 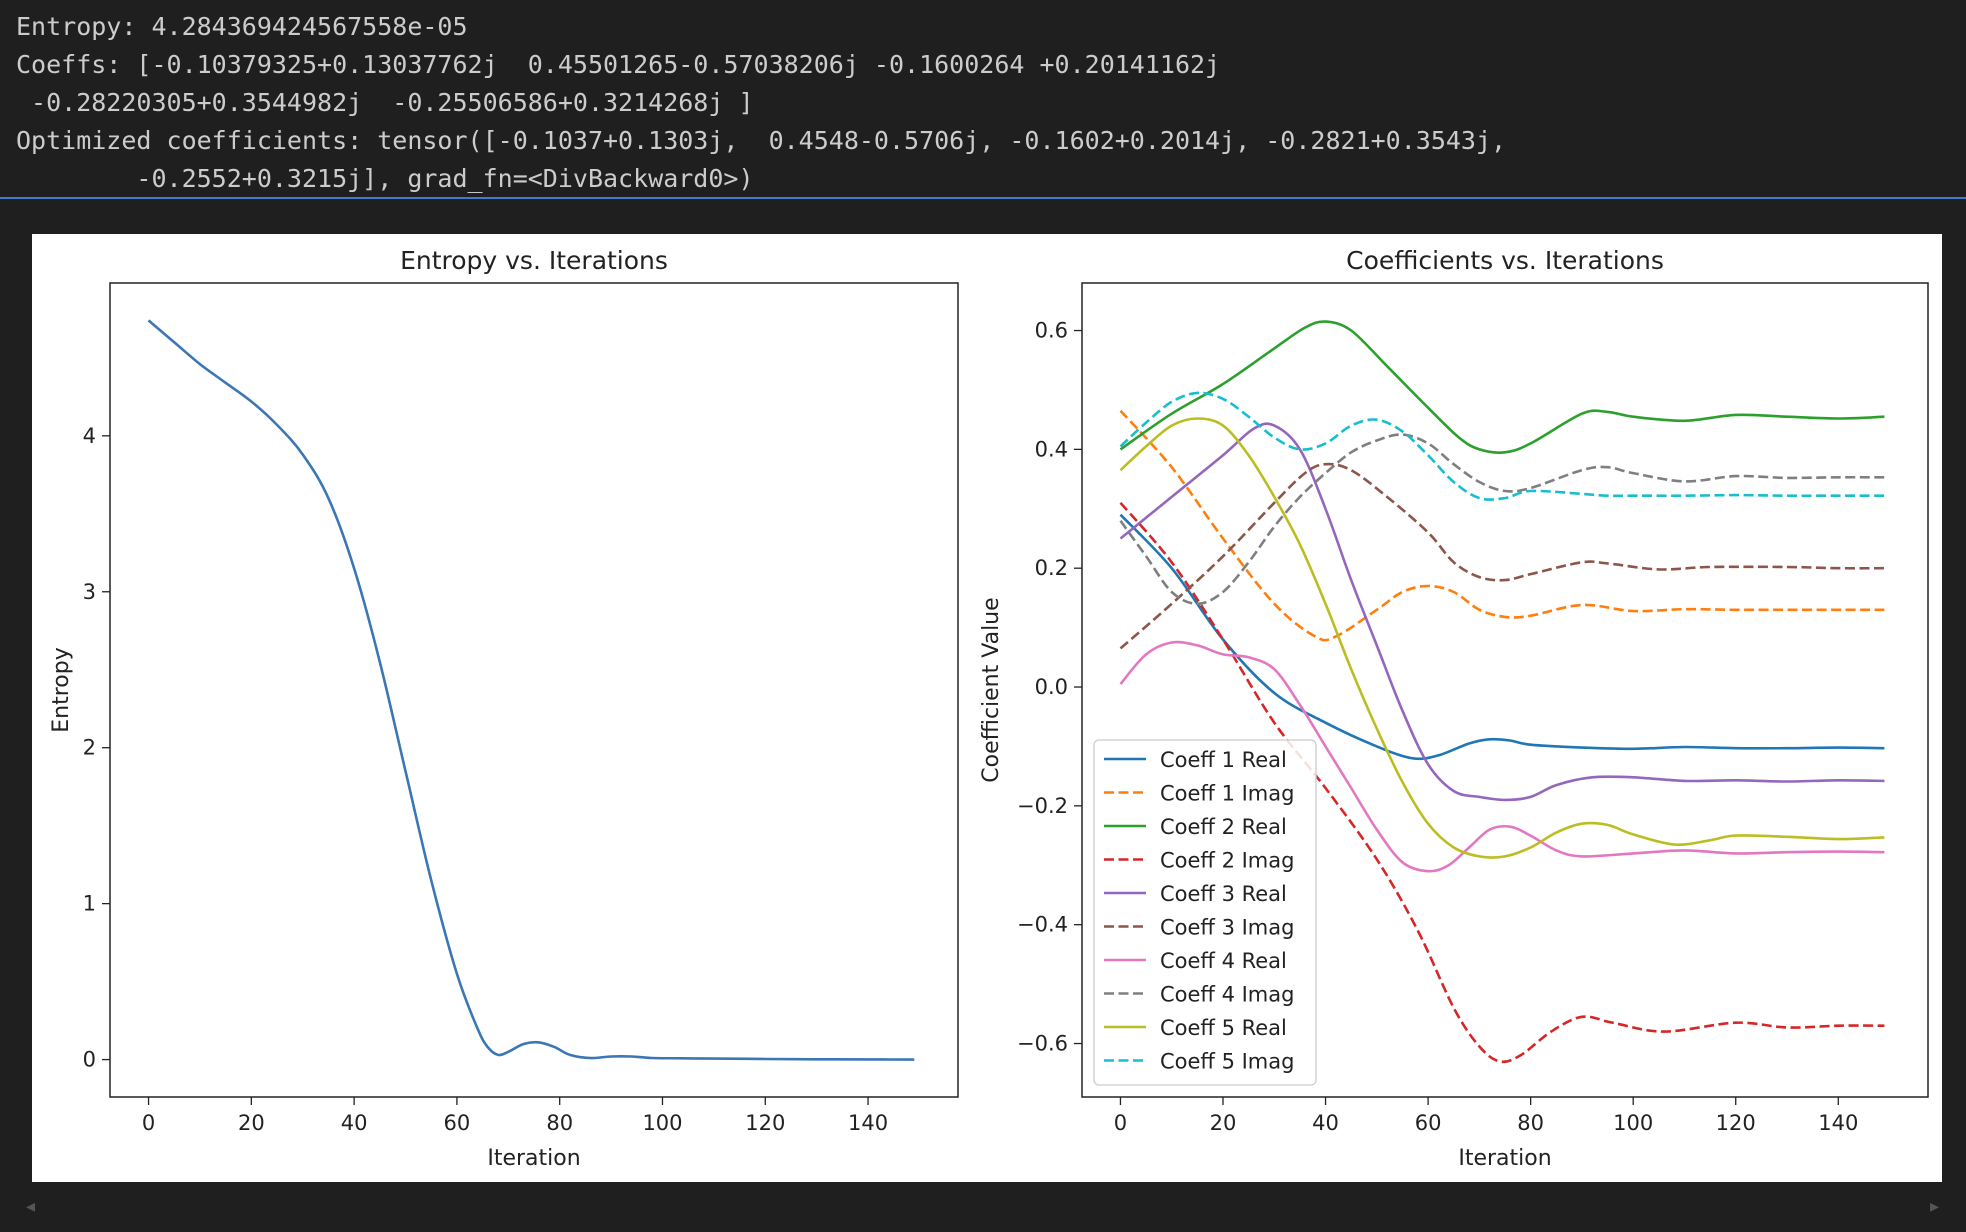 I want to click on legend-box, so click(x=1205, y=912).